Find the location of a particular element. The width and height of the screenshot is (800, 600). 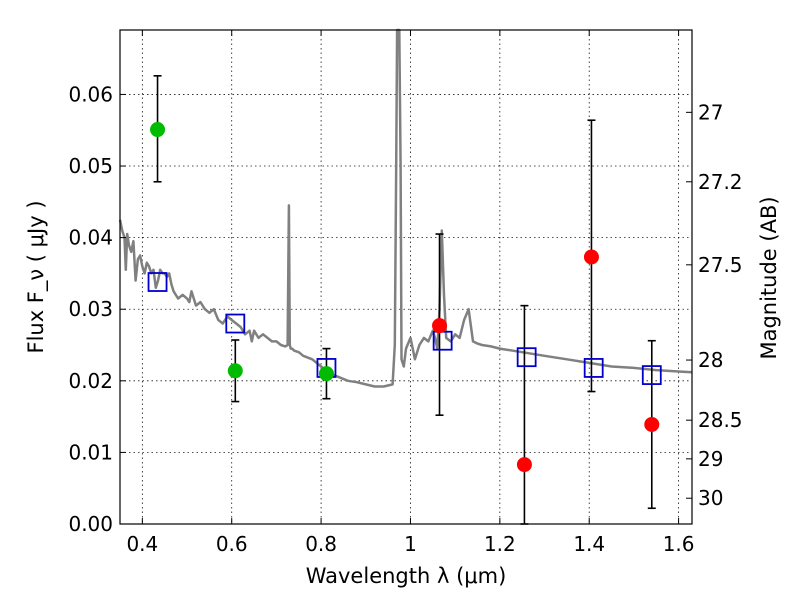

y-tick-label: 0.05 is located at coordinates (90, 166).